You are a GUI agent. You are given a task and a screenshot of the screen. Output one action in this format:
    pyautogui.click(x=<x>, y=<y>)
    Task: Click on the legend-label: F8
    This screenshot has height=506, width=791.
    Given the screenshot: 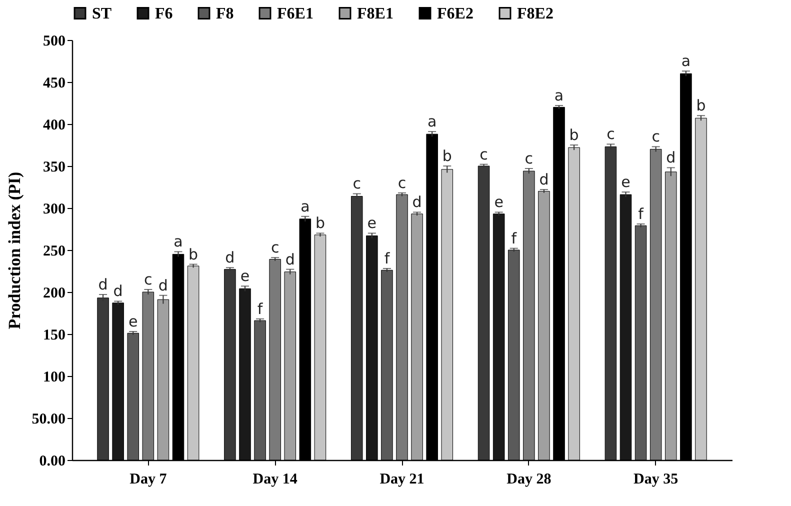 What is the action you would take?
    pyautogui.click(x=225, y=13)
    